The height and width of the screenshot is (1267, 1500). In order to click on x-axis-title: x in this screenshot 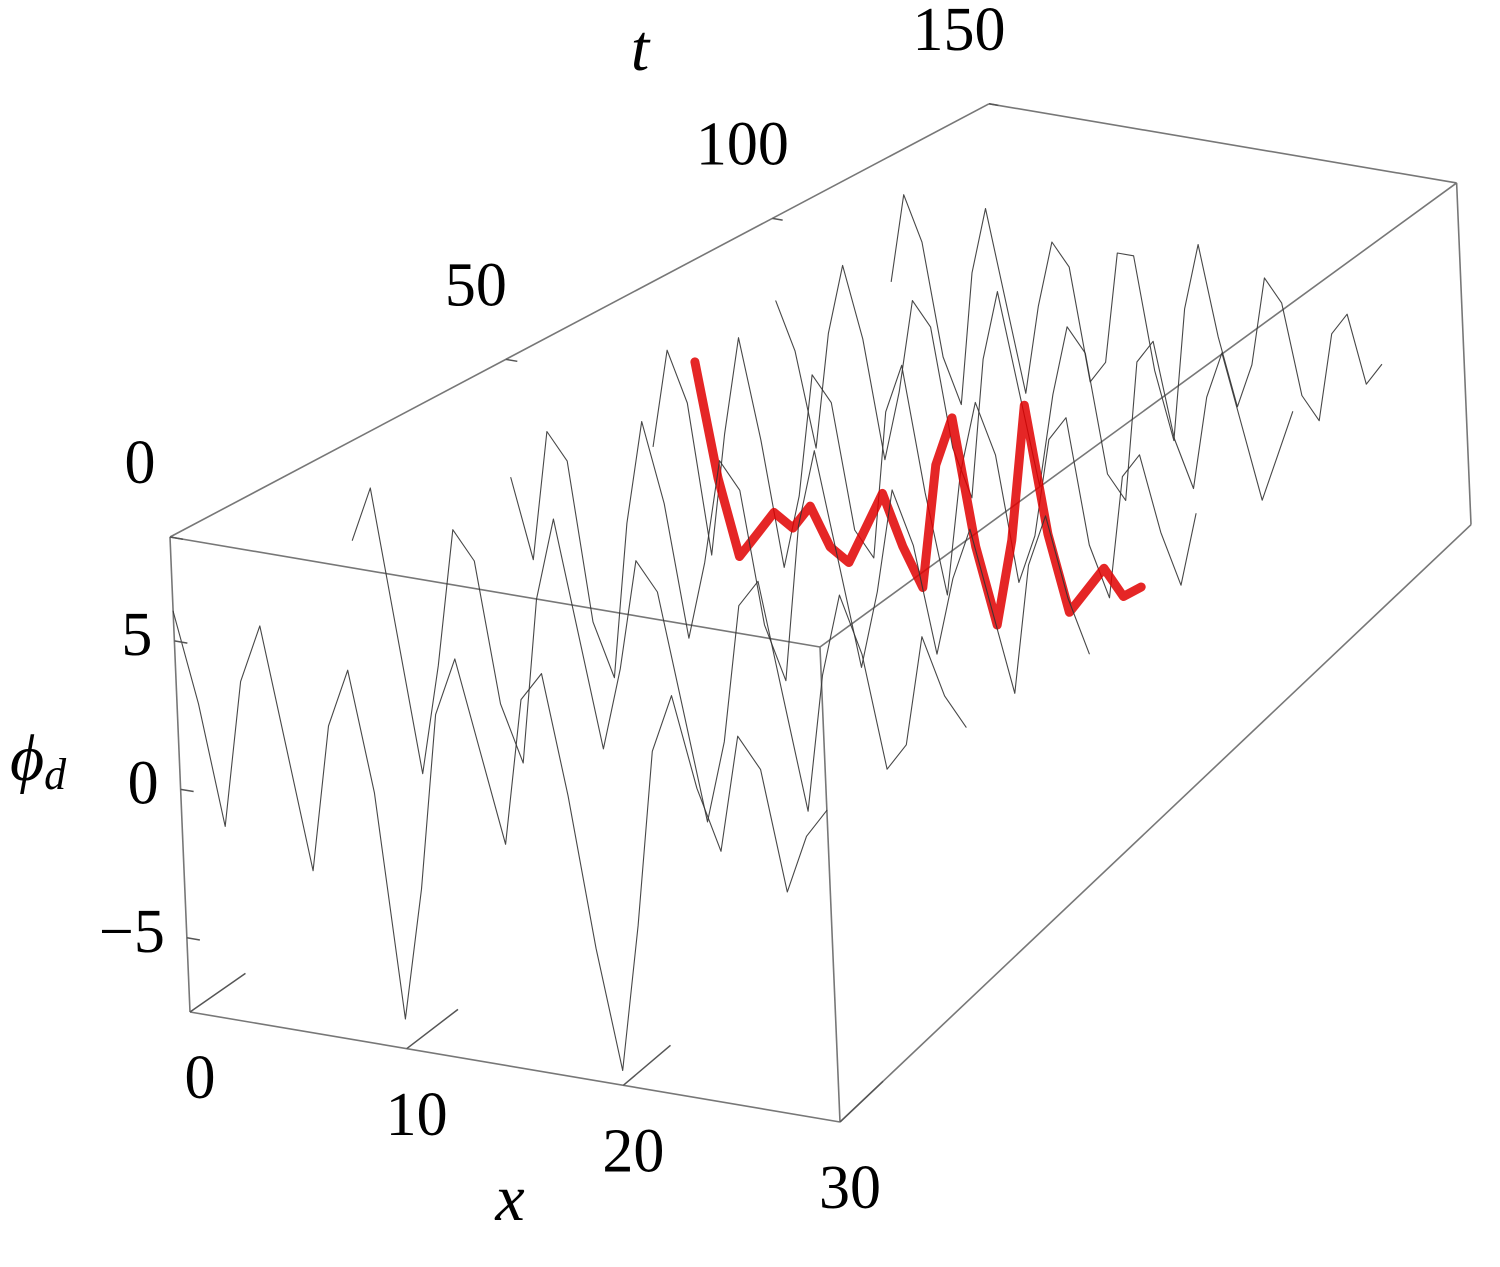, I will do `click(509, 1198)`.